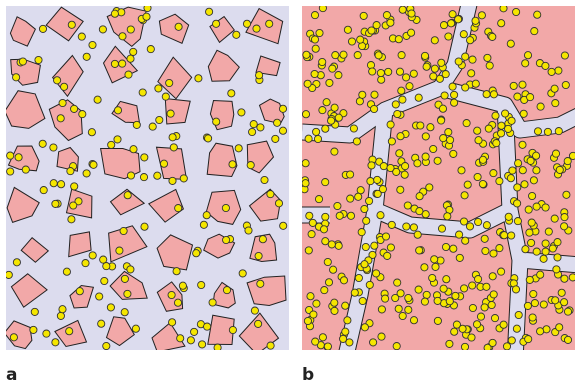 This screenshot has width=579, height=383. I want to click on panel-label: b, so click(308, 374).